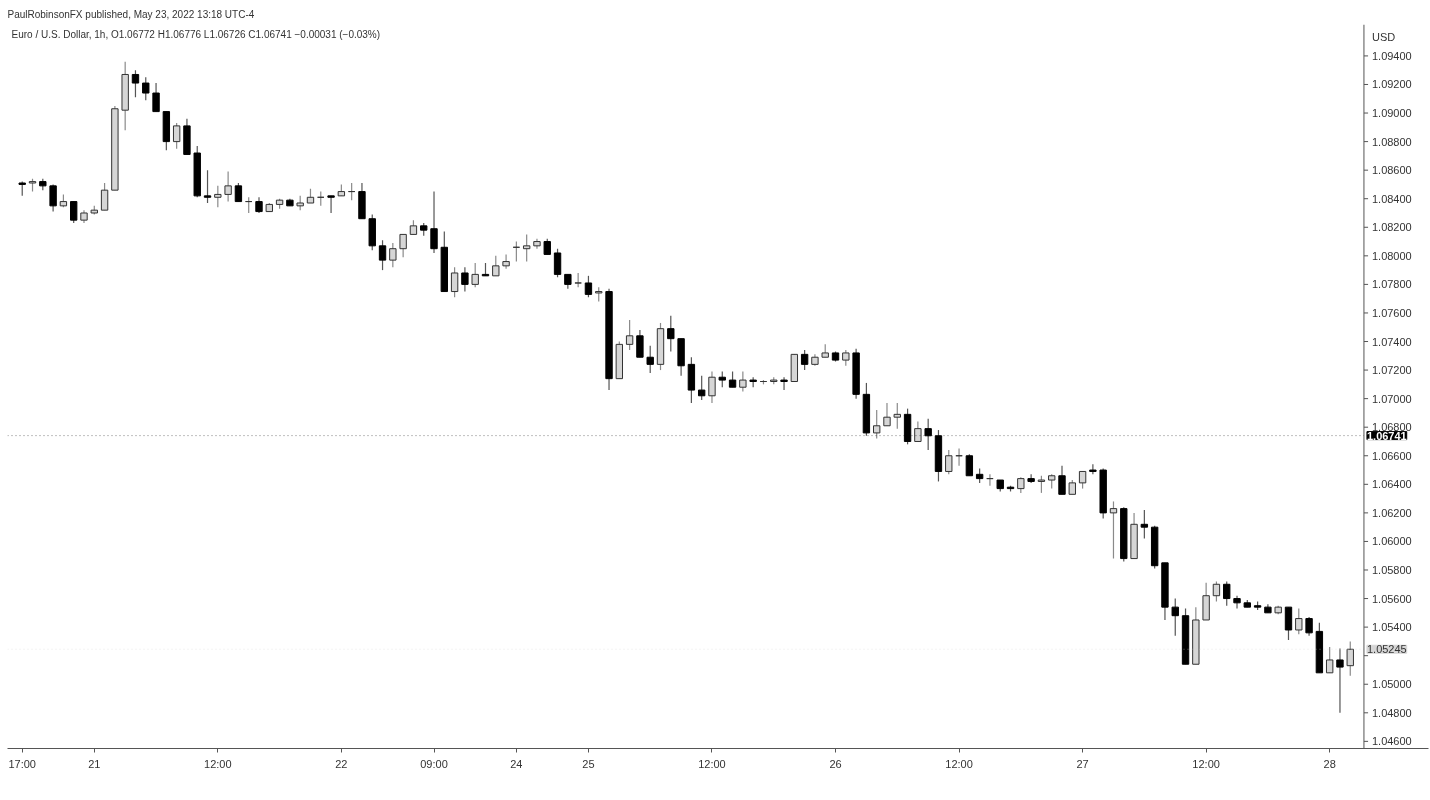 This screenshot has width=1430, height=800. I want to click on y-tick-label: 1.06400, so click(1391, 484).